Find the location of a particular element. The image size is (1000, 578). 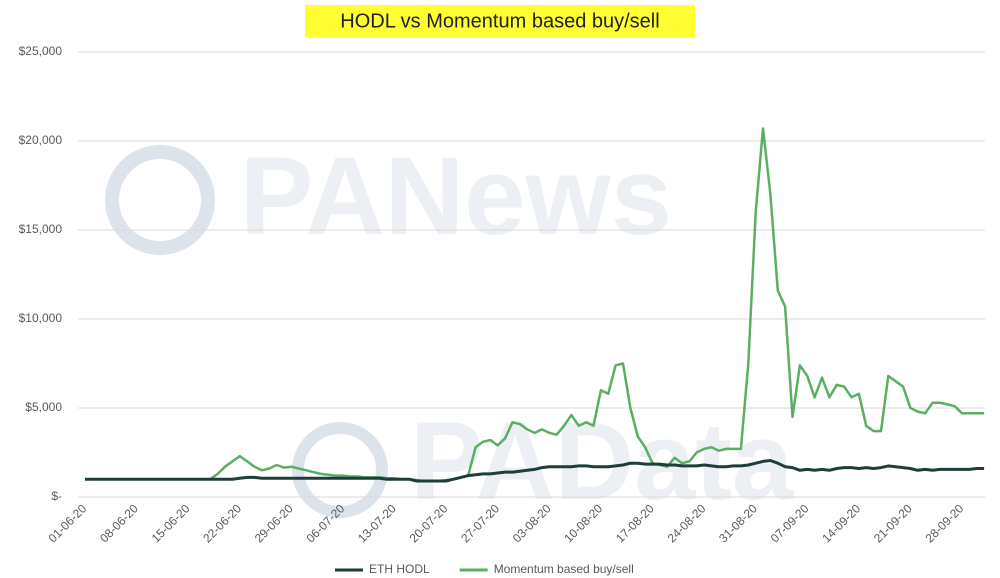

title-highlight is located at coordinates (500, 21).